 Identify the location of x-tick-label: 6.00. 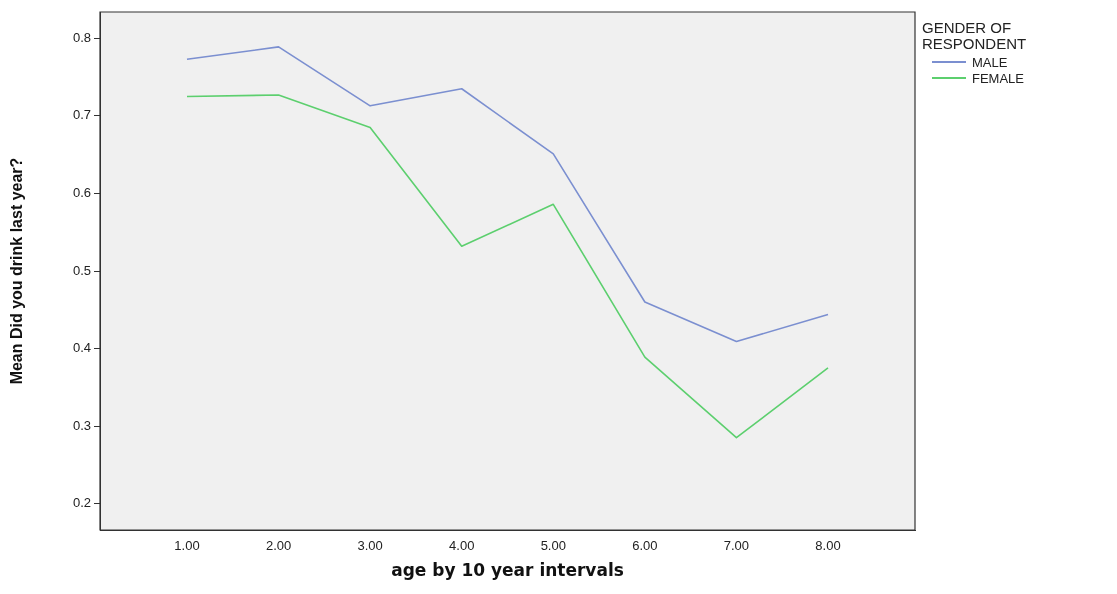
(645, 546).